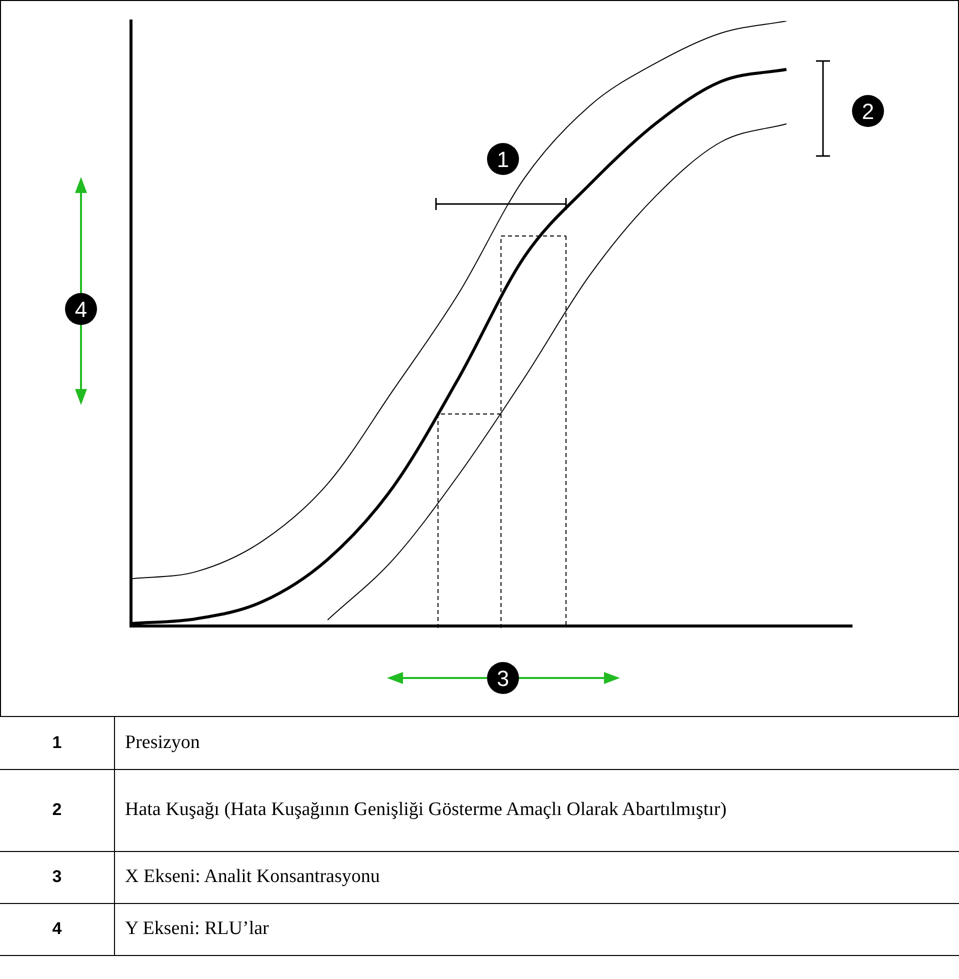 Image resolution: width=959 pixels, height=979 pixels. Describe the element at coordinates (503, 678) in the screenshot. I see `number-badge: 3` at that location.